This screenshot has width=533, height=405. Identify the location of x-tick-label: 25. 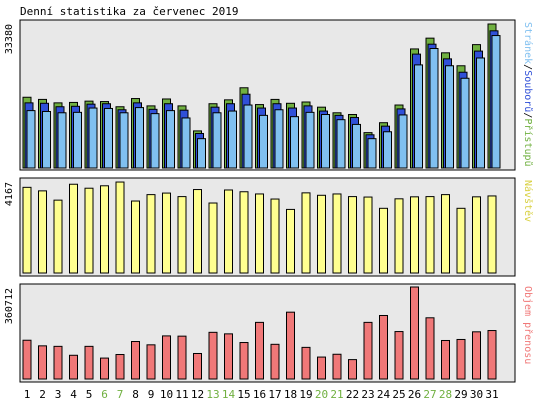
(398, 394).